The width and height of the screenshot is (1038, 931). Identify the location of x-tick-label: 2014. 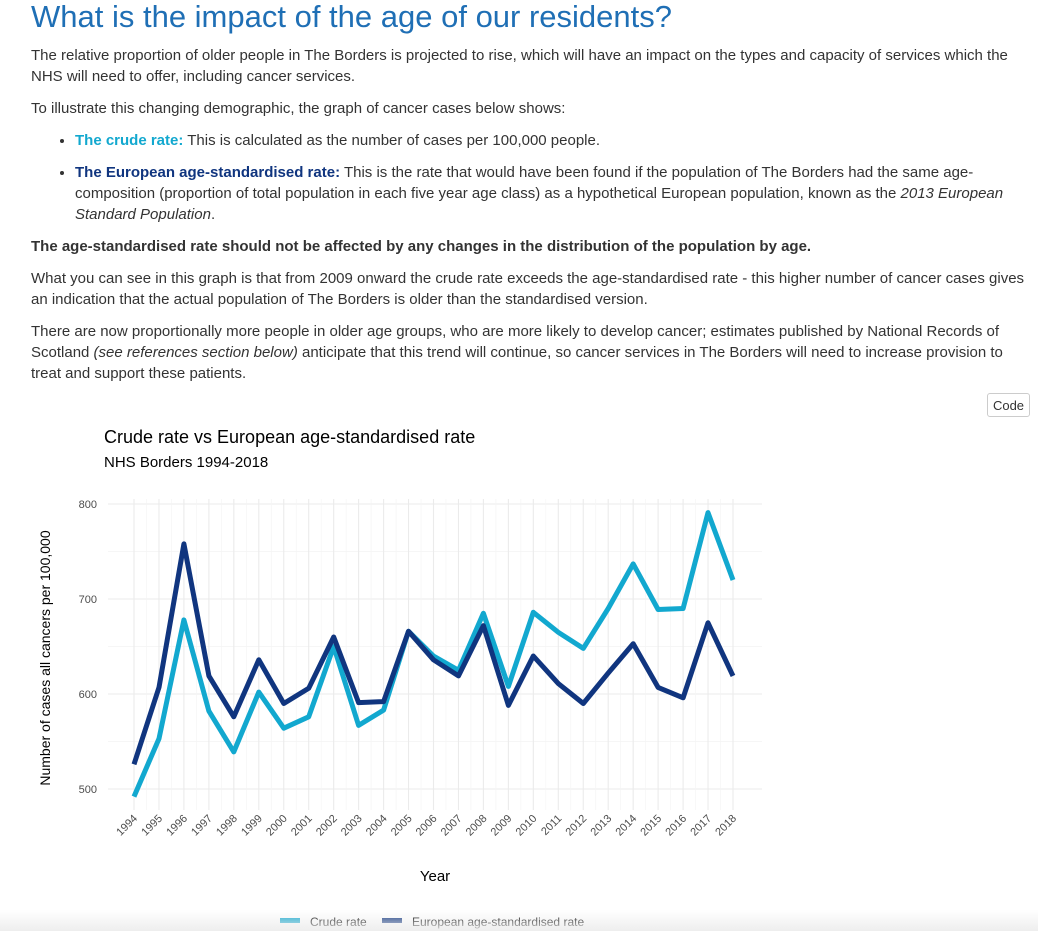
(626, 826).